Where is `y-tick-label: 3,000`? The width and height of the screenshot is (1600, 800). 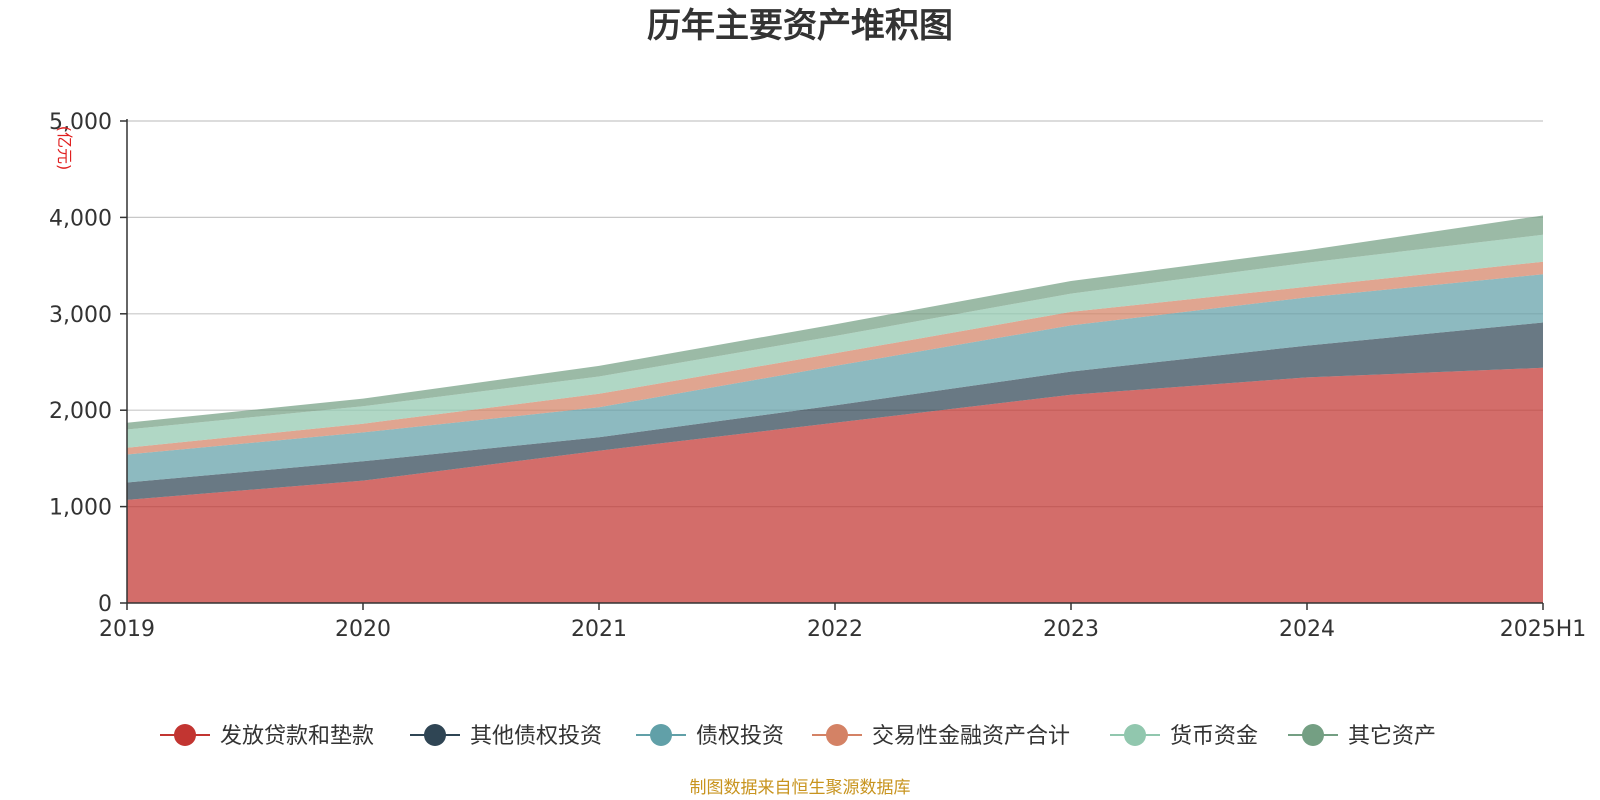 y-tick-label: 3,000 is located at coordinates (80, 315).